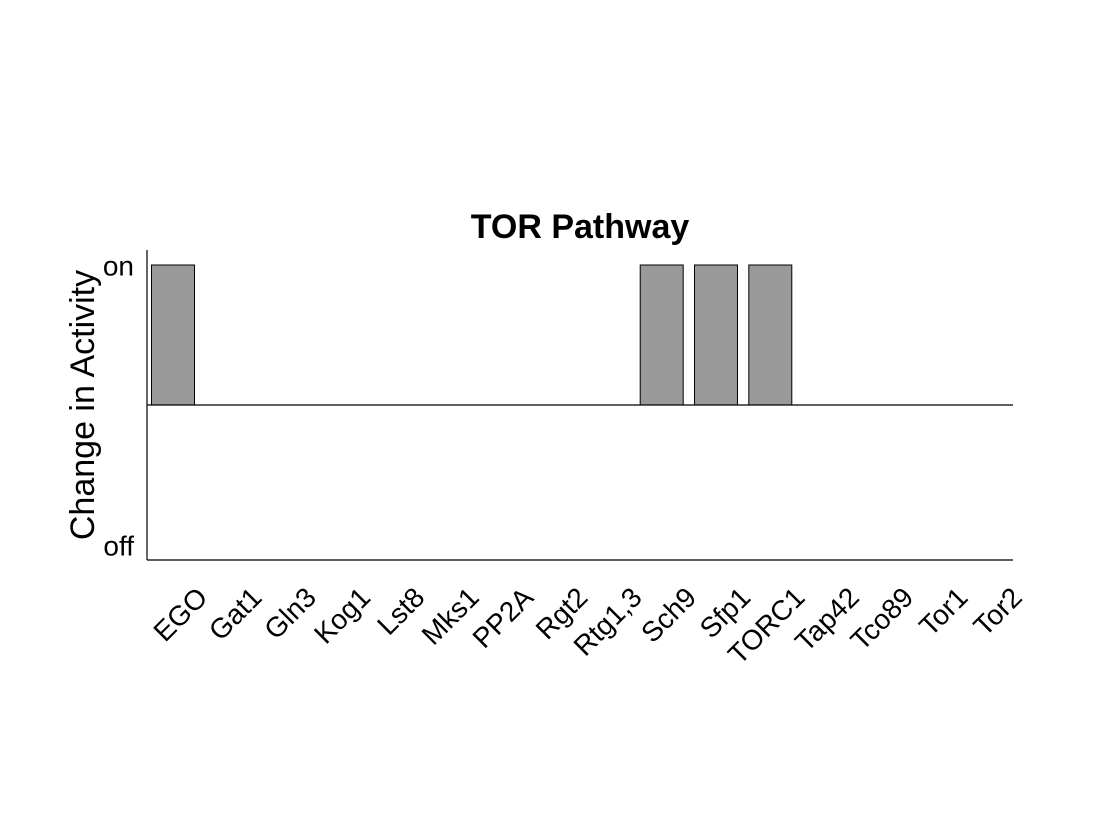 This screenshot has width=1120, height=840. Describe the element at coordinates (180, 614) in the screenshot. I see `x-tick-label-ego: EGO` at that location.